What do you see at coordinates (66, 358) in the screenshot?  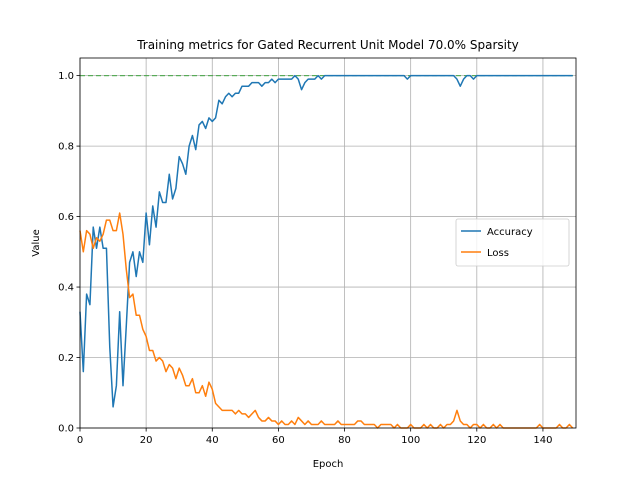 I see `y-tick-label: 0.2` at bounding box center [66, 358].